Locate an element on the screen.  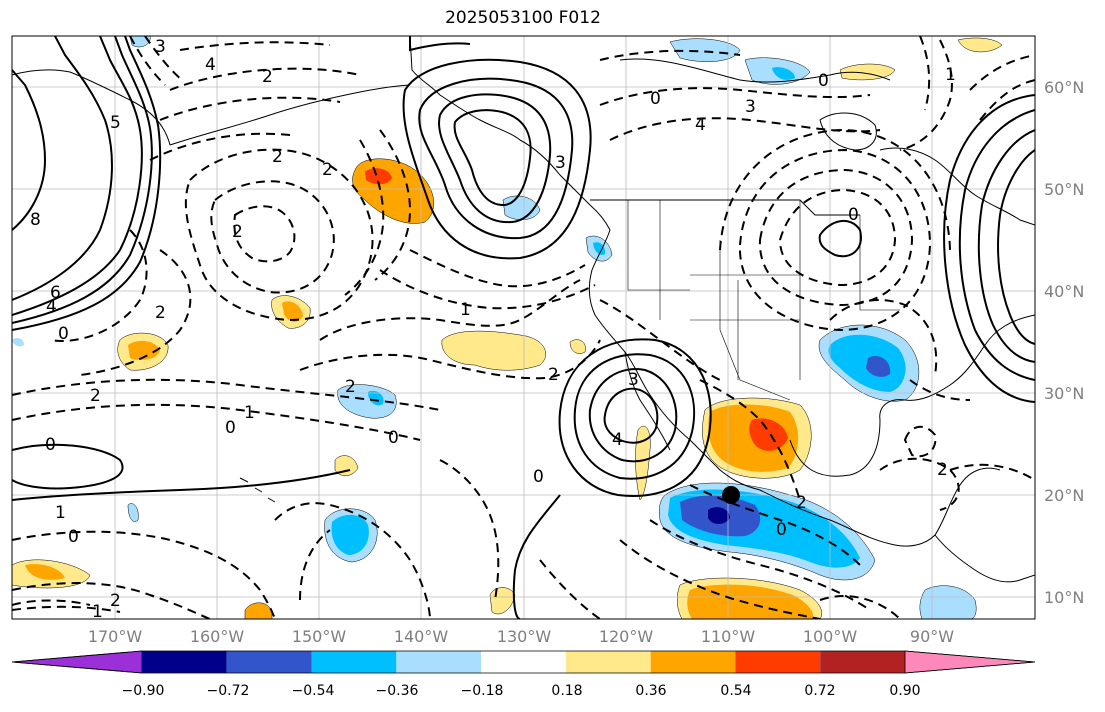
contour-label: 3 is located at coordinates (560, 163).